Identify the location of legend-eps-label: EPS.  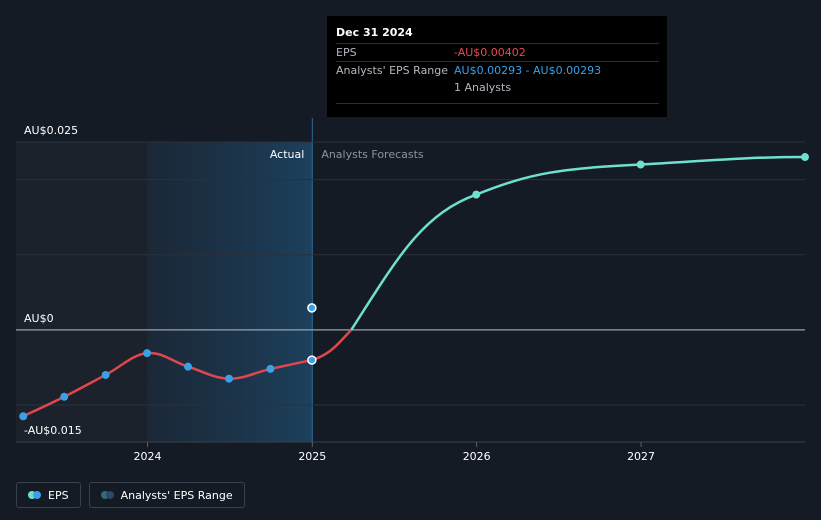
(58, 495).